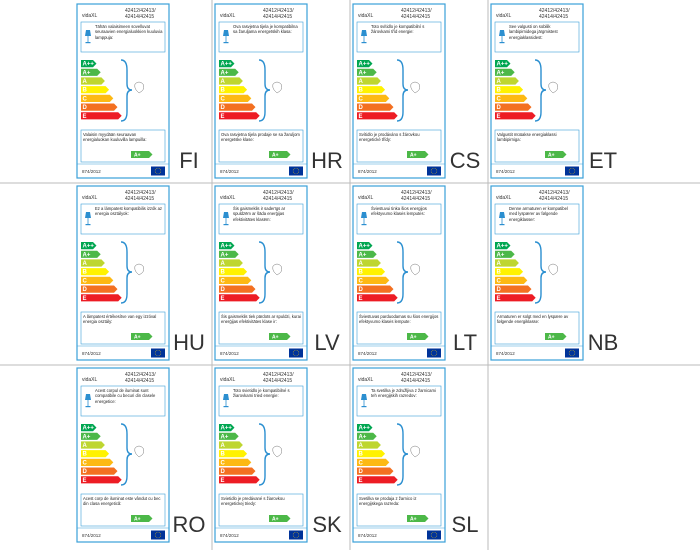  I want to click on label-border, so click(261, 91).